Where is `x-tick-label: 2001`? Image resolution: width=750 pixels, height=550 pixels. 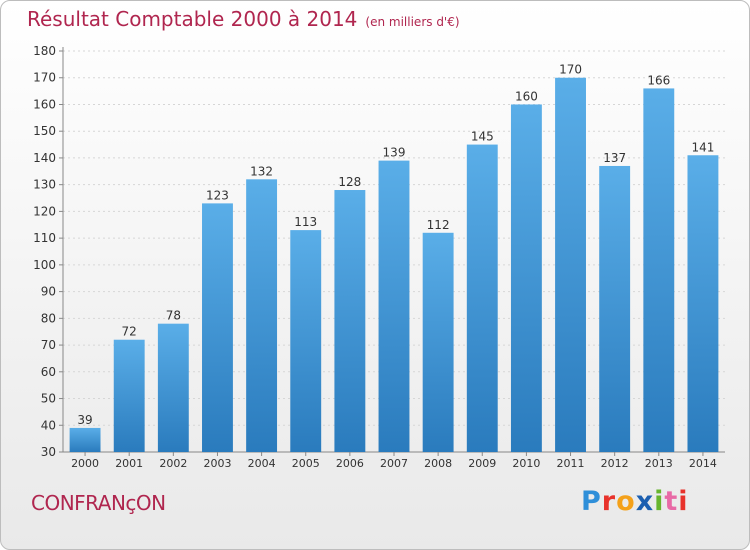 x-tick-label: 2001 is located at coordinates (129, 463).